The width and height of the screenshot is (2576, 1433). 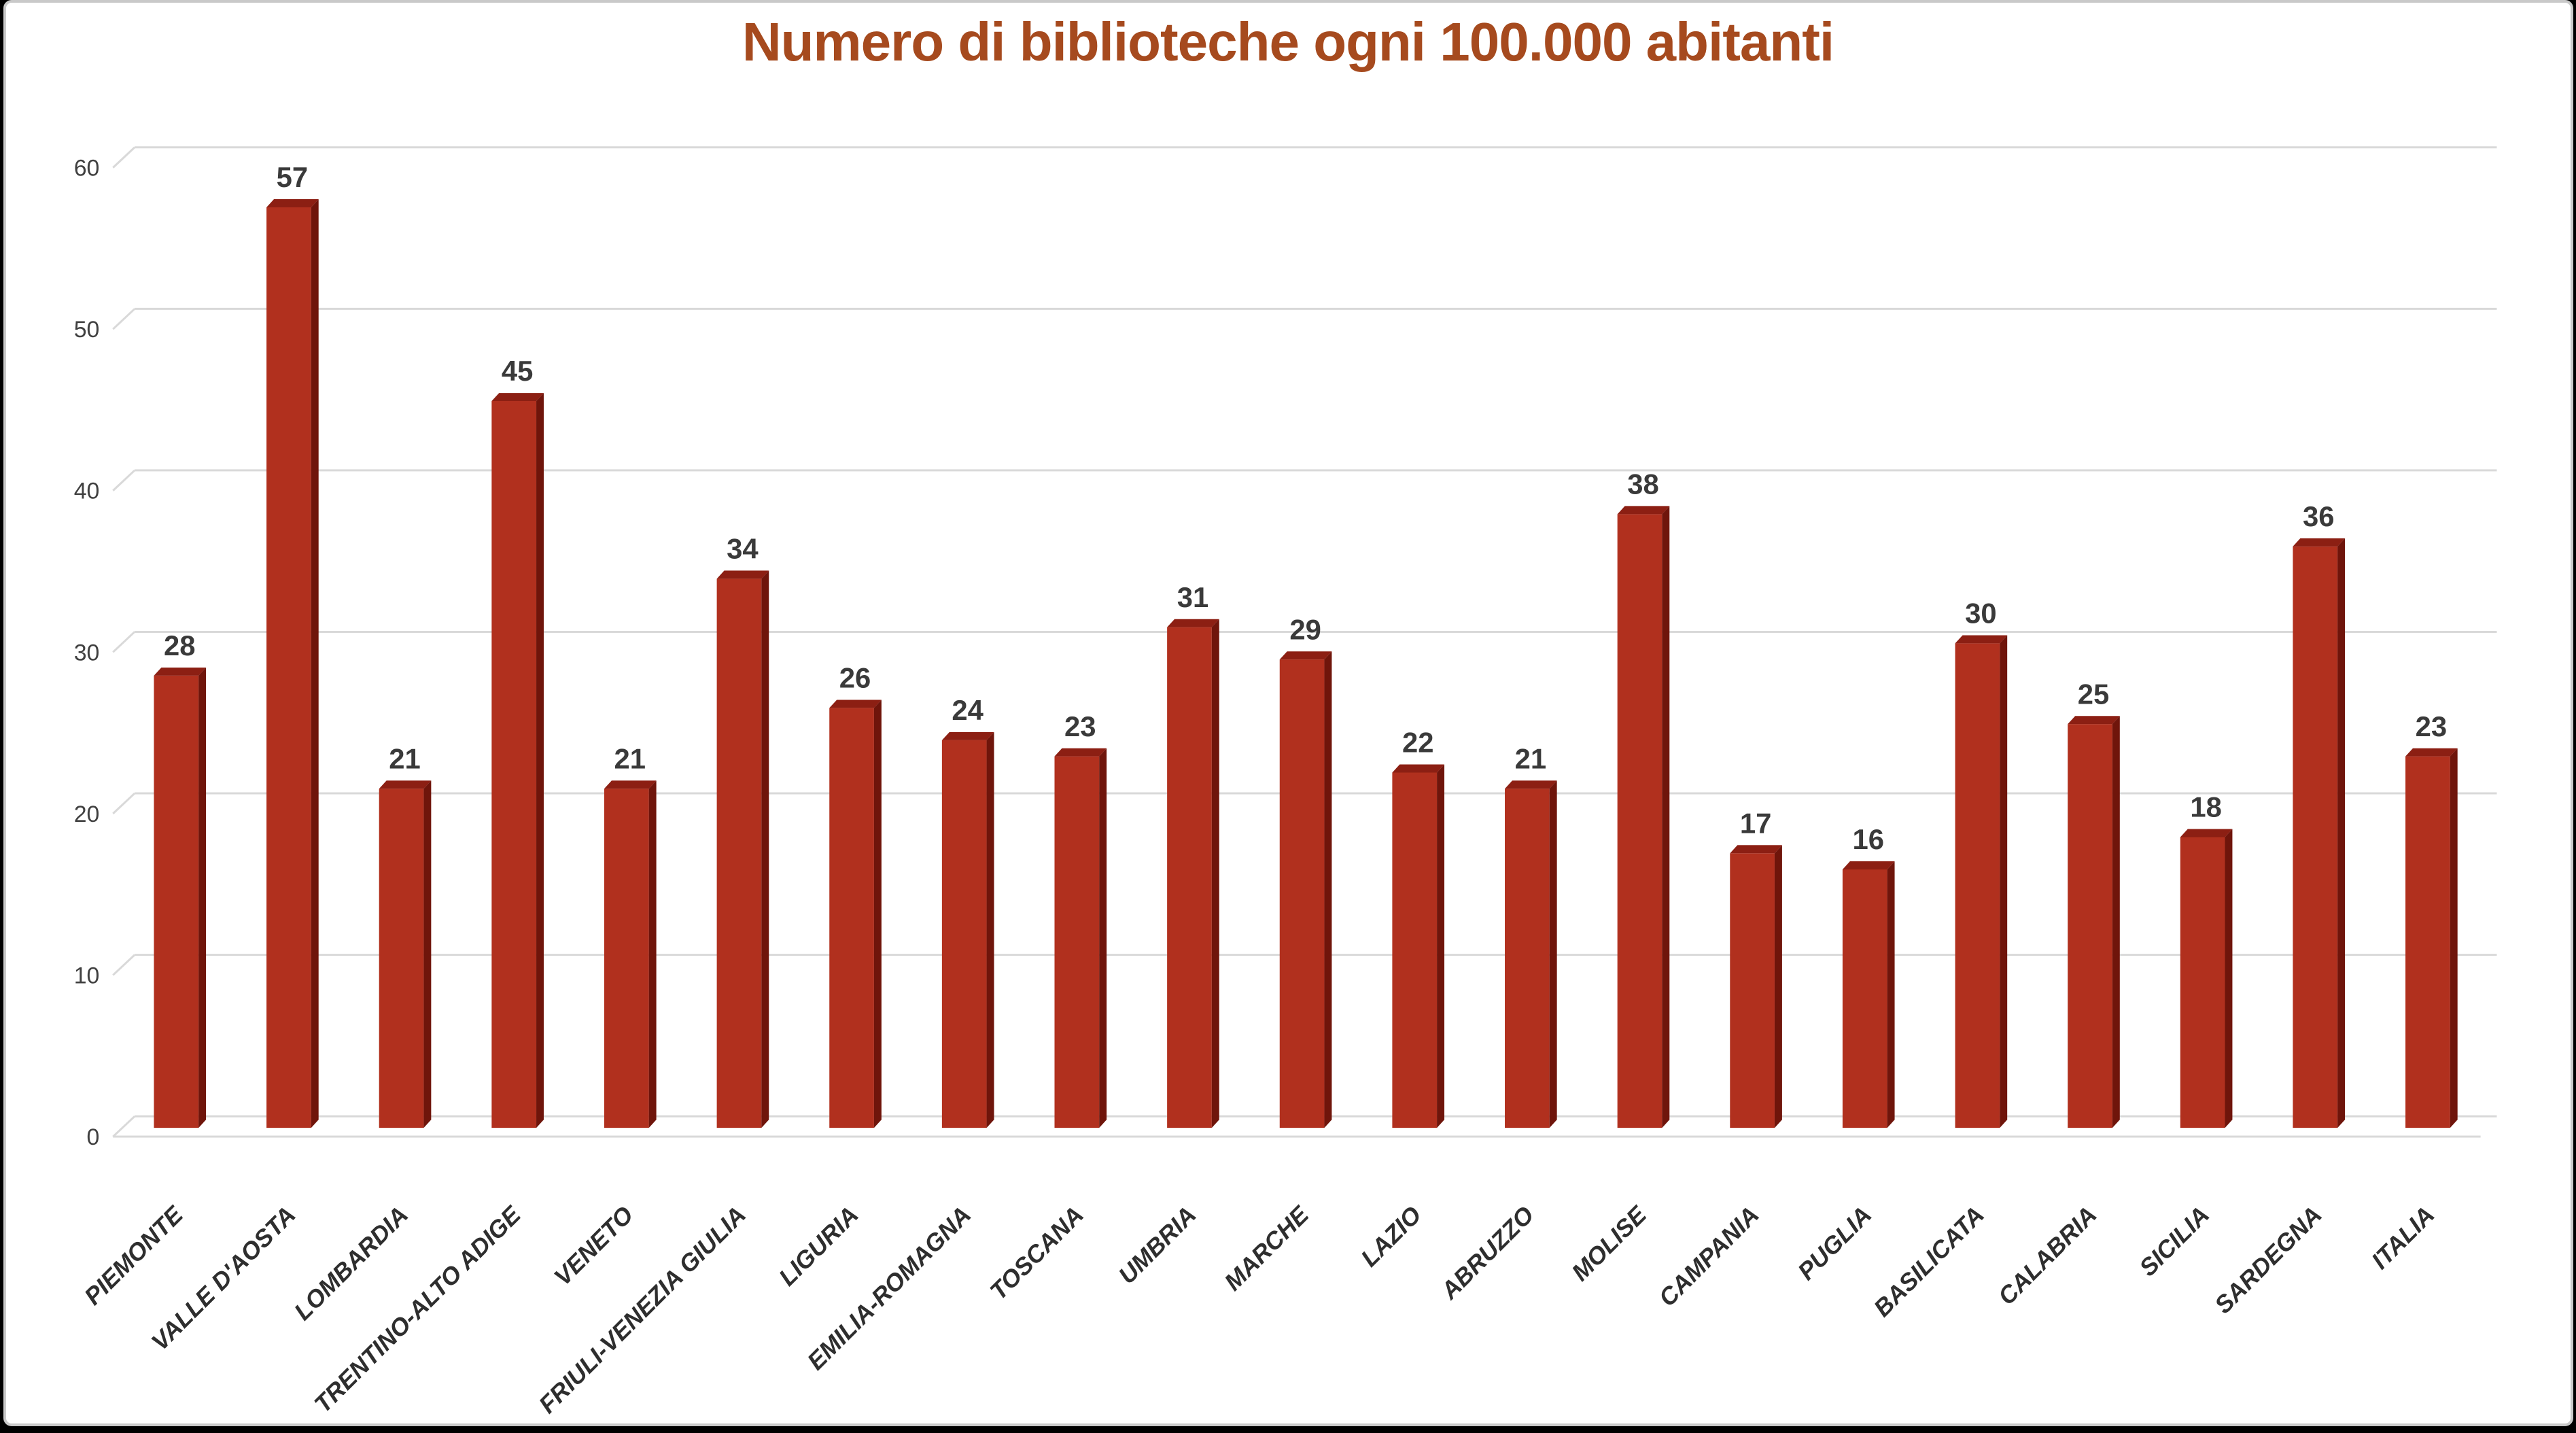 What do you see at coordinates (1609, 1243) in the screenshot?
I see `x-axis-label: MOLISE` at bounding box center [1609, 1243].